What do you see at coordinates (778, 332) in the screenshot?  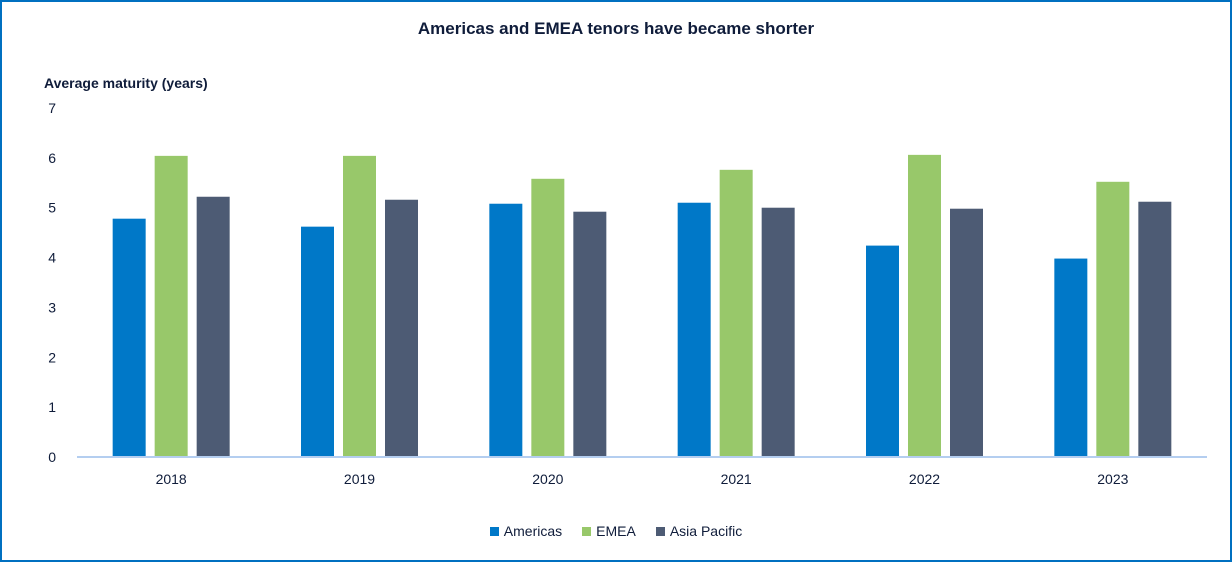 I see `bar-asia-pacific-2021` at bounding box center [778, 332].